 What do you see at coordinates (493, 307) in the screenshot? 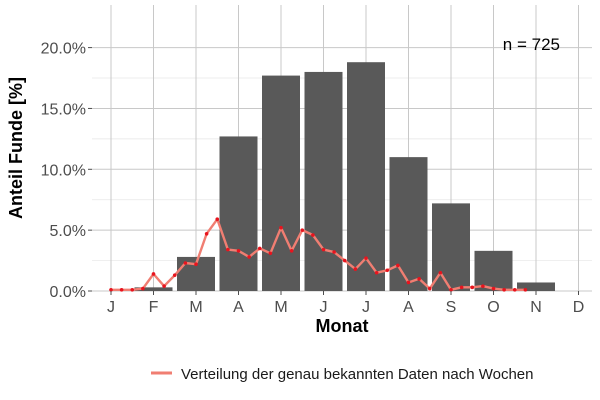
I see `x-tick-label: O` at bounding box center [493, 307].